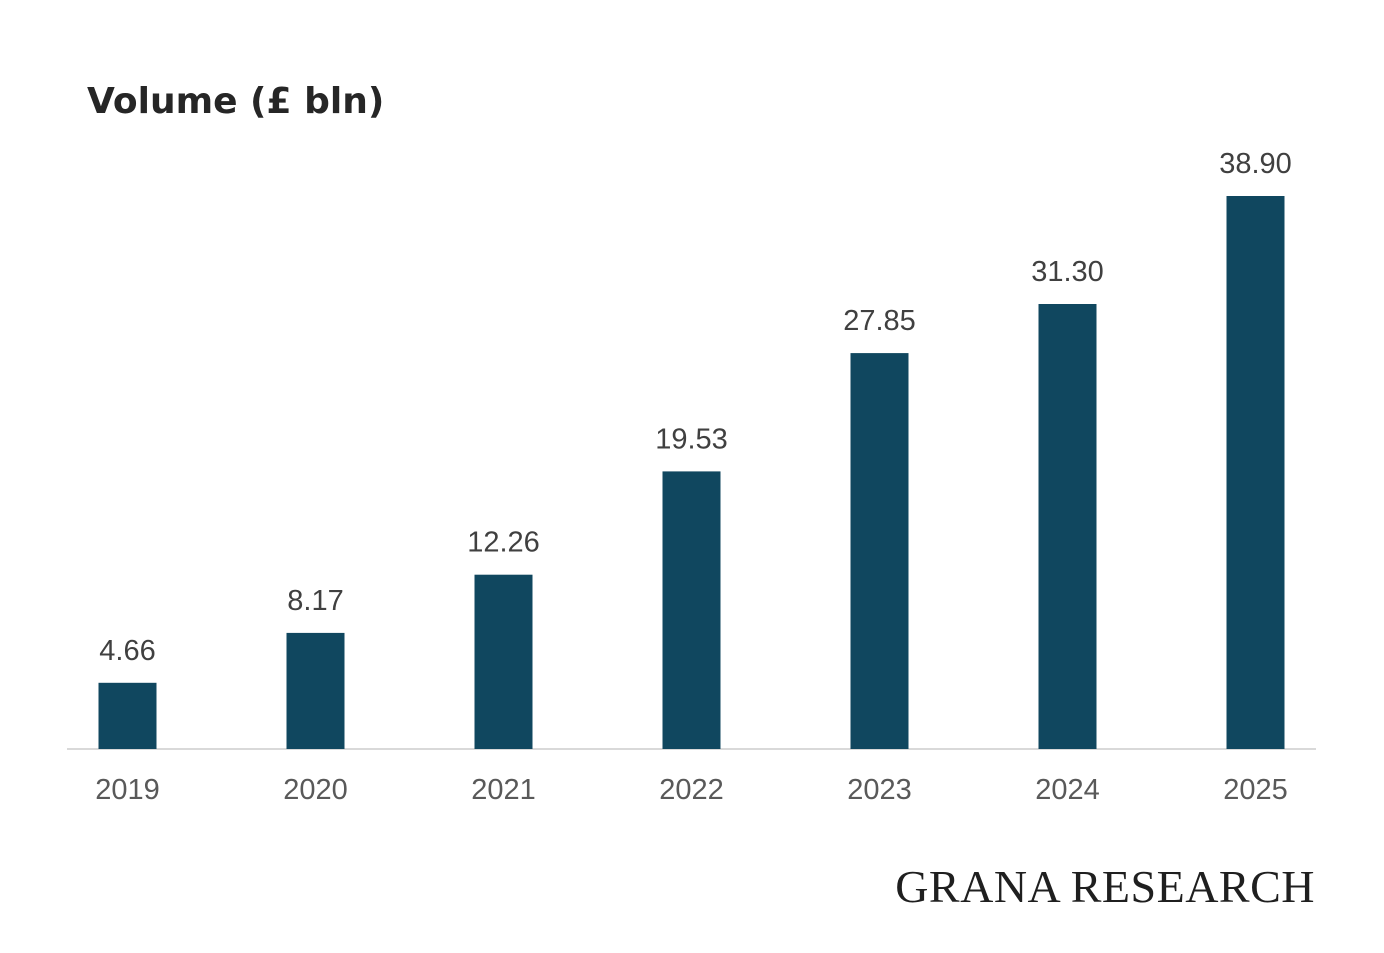 The height and width of the screenshot is (953, 1384). What do you see at coordinates (315, 690) in the screenshot?
I see `bar-2020` at bounding box center [315, 690].